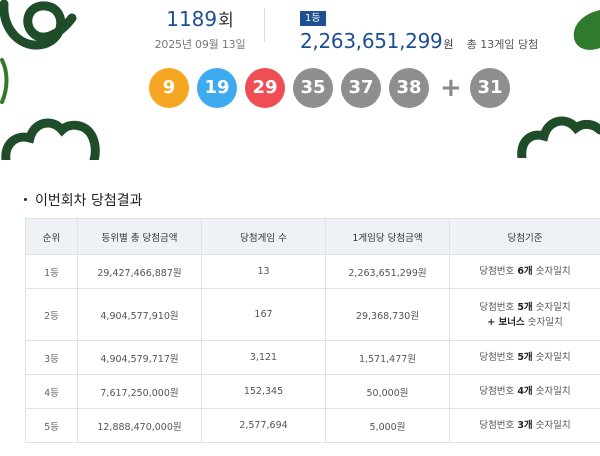 This screenshot has height=456, width=600. I want to click on first-prize-info: 1등 2,263,651,299원 총 13게임 당첨, so click(419, 29).